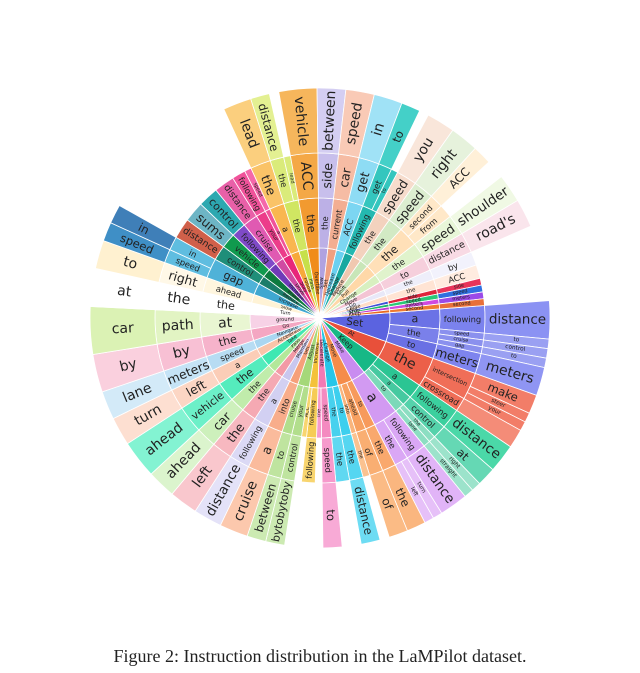 The height and width of the screenshot is (673, 640). I want to click on sunburst-label: Overtake, so click(317, 282).